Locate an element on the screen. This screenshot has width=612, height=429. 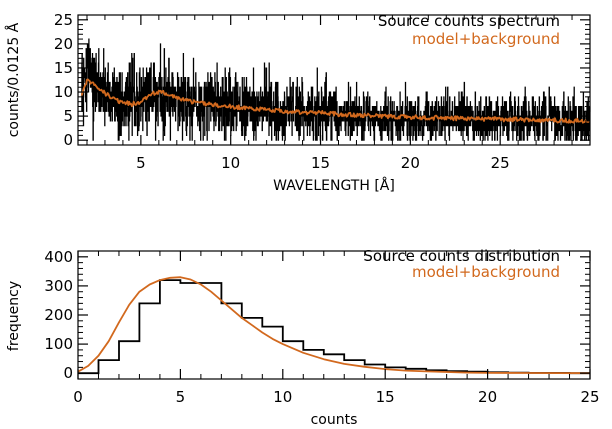
x-tick-label-0-4: 25 is located at coordinates (500, 163).